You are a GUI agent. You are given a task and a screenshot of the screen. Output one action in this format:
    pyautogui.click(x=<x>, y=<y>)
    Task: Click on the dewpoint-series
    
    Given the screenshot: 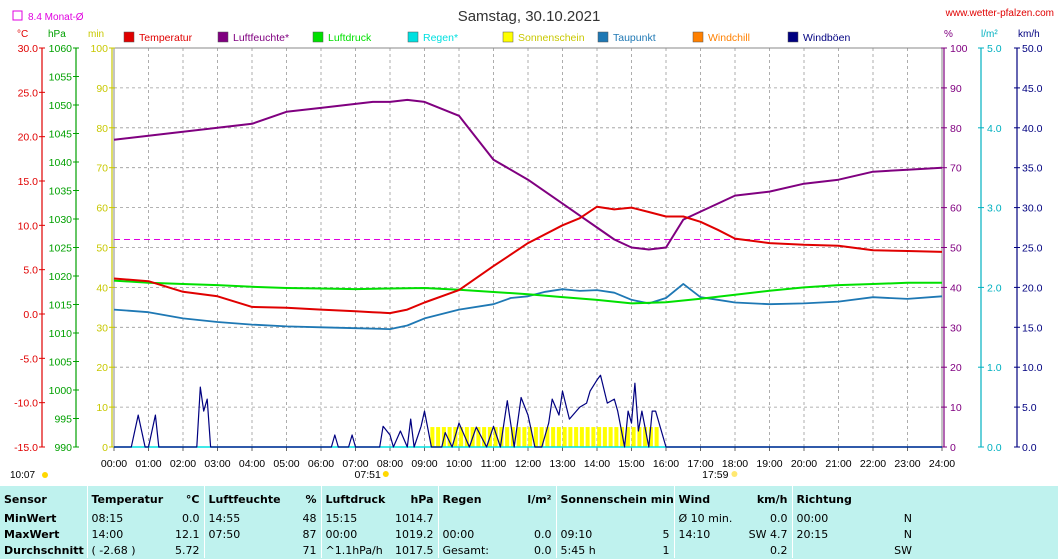 What is the action you would take?
    pyautogui.click(x=528, y=306)
    